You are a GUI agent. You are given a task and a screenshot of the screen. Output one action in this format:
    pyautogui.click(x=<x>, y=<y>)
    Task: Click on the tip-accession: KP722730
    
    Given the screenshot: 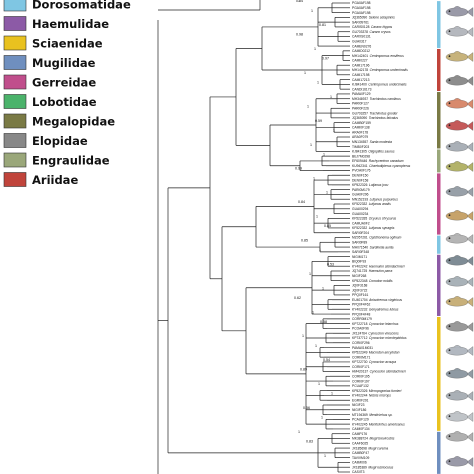 What is the action you would take?
    pyautogui.click(x=360, y=362)
    